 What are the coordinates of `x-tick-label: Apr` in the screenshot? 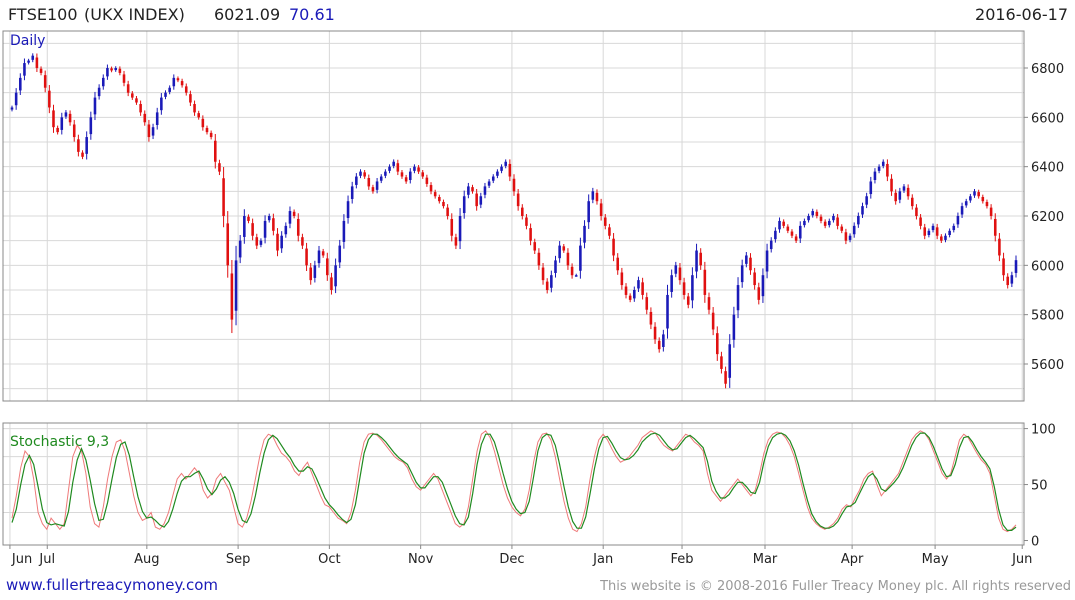 It's located at (852, 559).